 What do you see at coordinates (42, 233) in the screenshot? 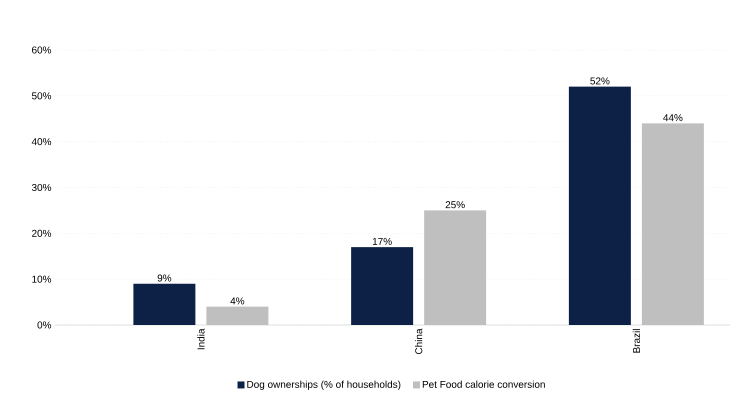
I see `y-tick-label: 20%` at bounding box center [42, 233].